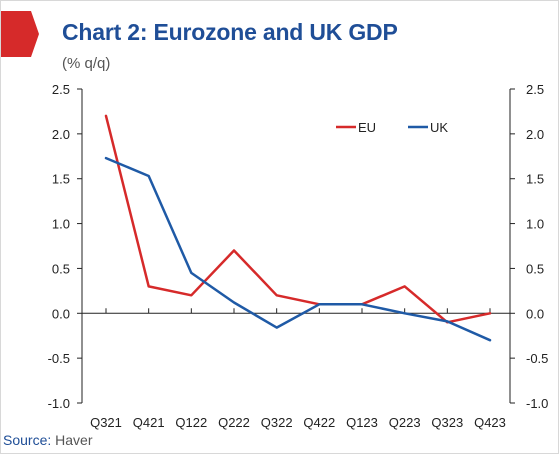  What do you see at coordinates (490, 422) in the screenshot?
I see `x-tick-label: Q423` at bounding box center [490, 422].